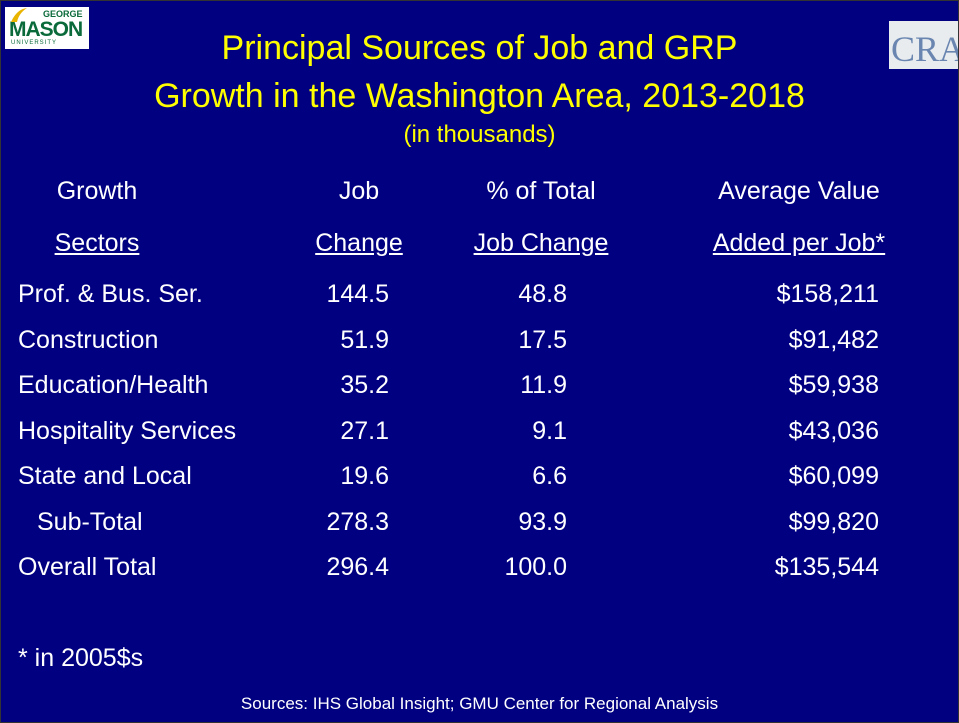  Describe the element at coordinates (97, 243) in the screenshot. I see `column-header: Sectors` at that location.